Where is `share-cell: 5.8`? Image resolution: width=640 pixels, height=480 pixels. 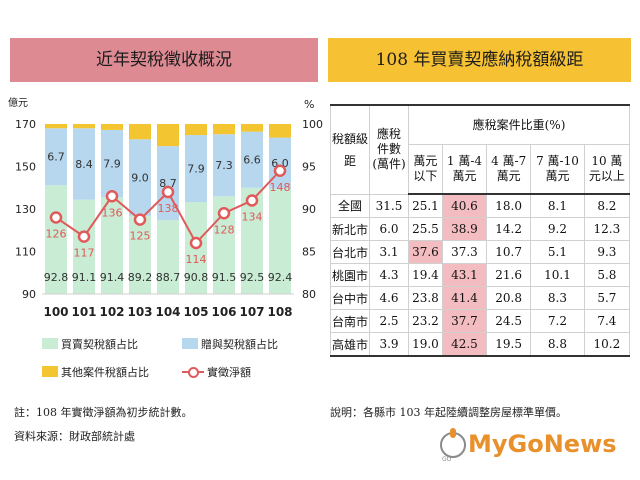
share-cell: 5.8 is located at coordinates (607, 275).